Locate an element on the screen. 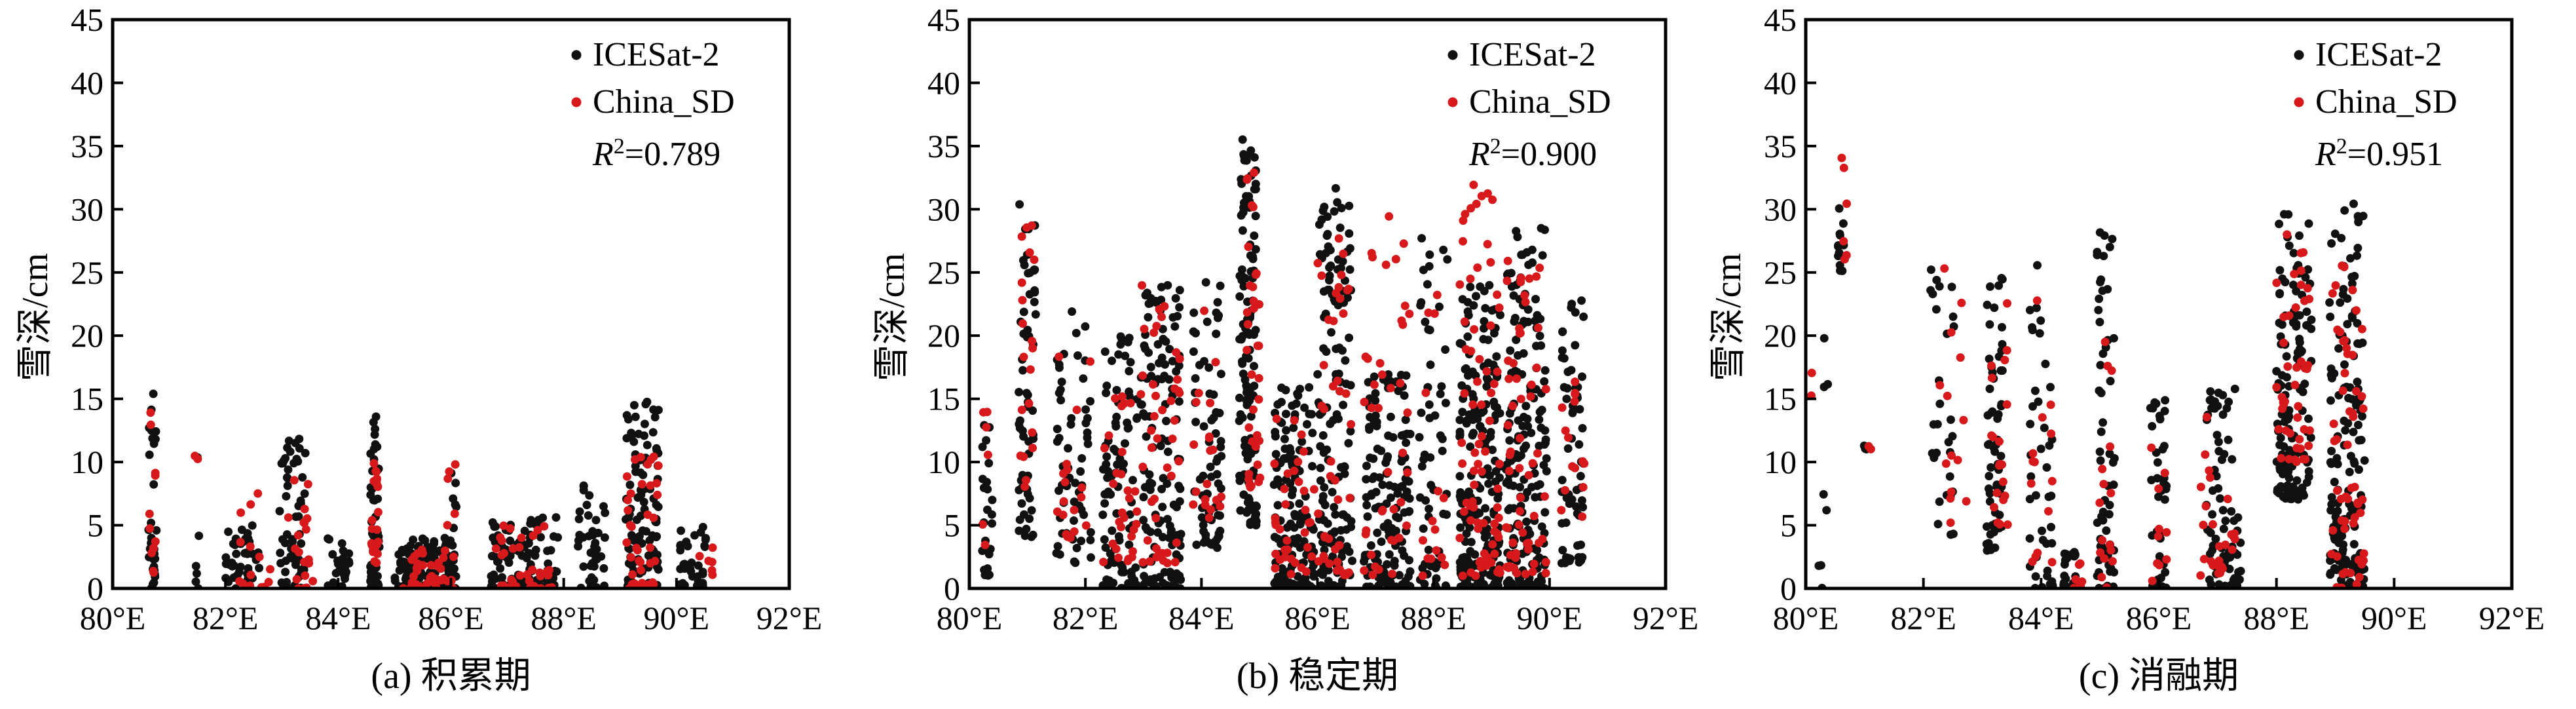  x-tick-label: 86°E is located at coordinates (451, 618).